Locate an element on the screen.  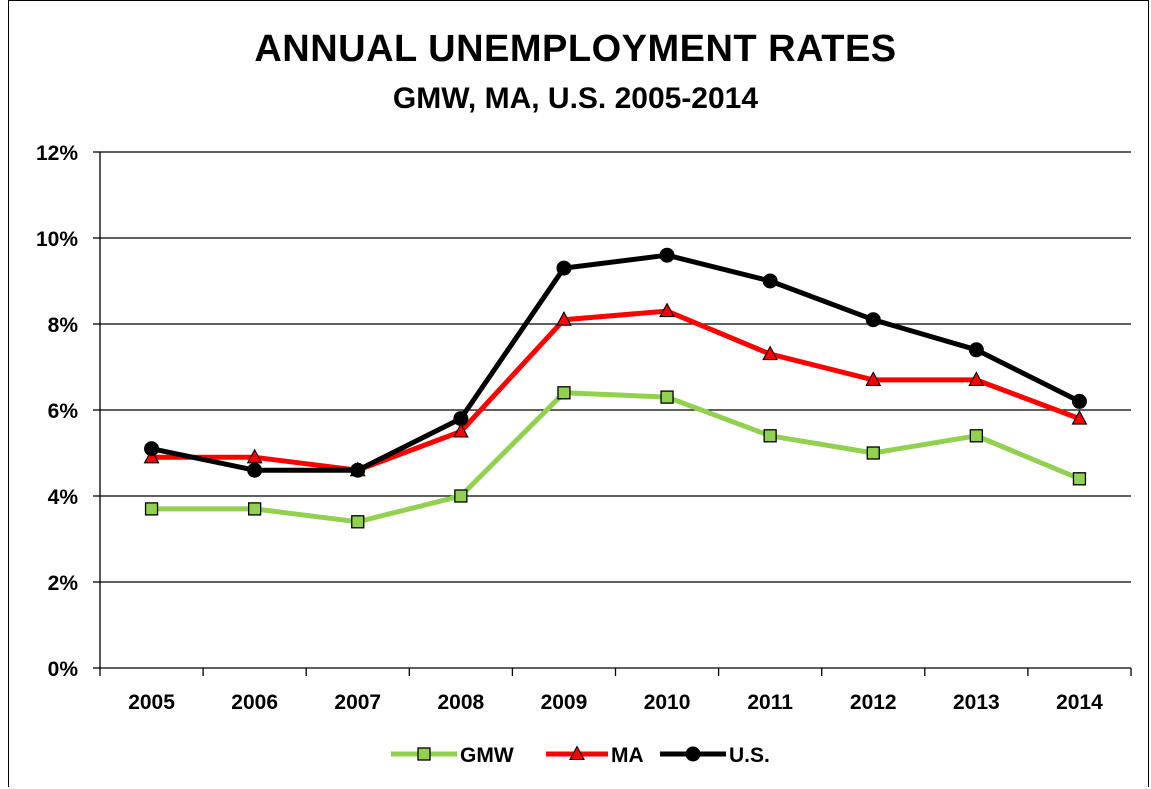
y-tick-label: 10% is located at coordinates (57, 239).